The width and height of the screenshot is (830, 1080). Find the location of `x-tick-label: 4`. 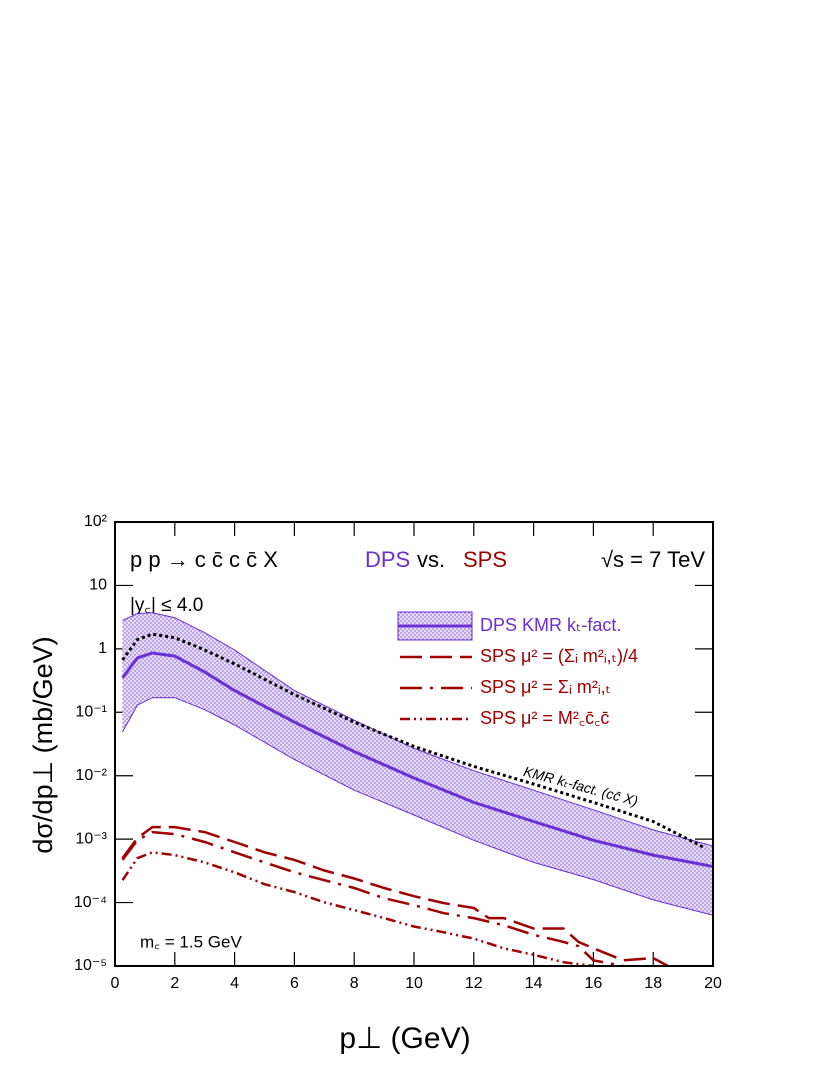

x-tick-label: 4 is located at coordinates (234, 983).